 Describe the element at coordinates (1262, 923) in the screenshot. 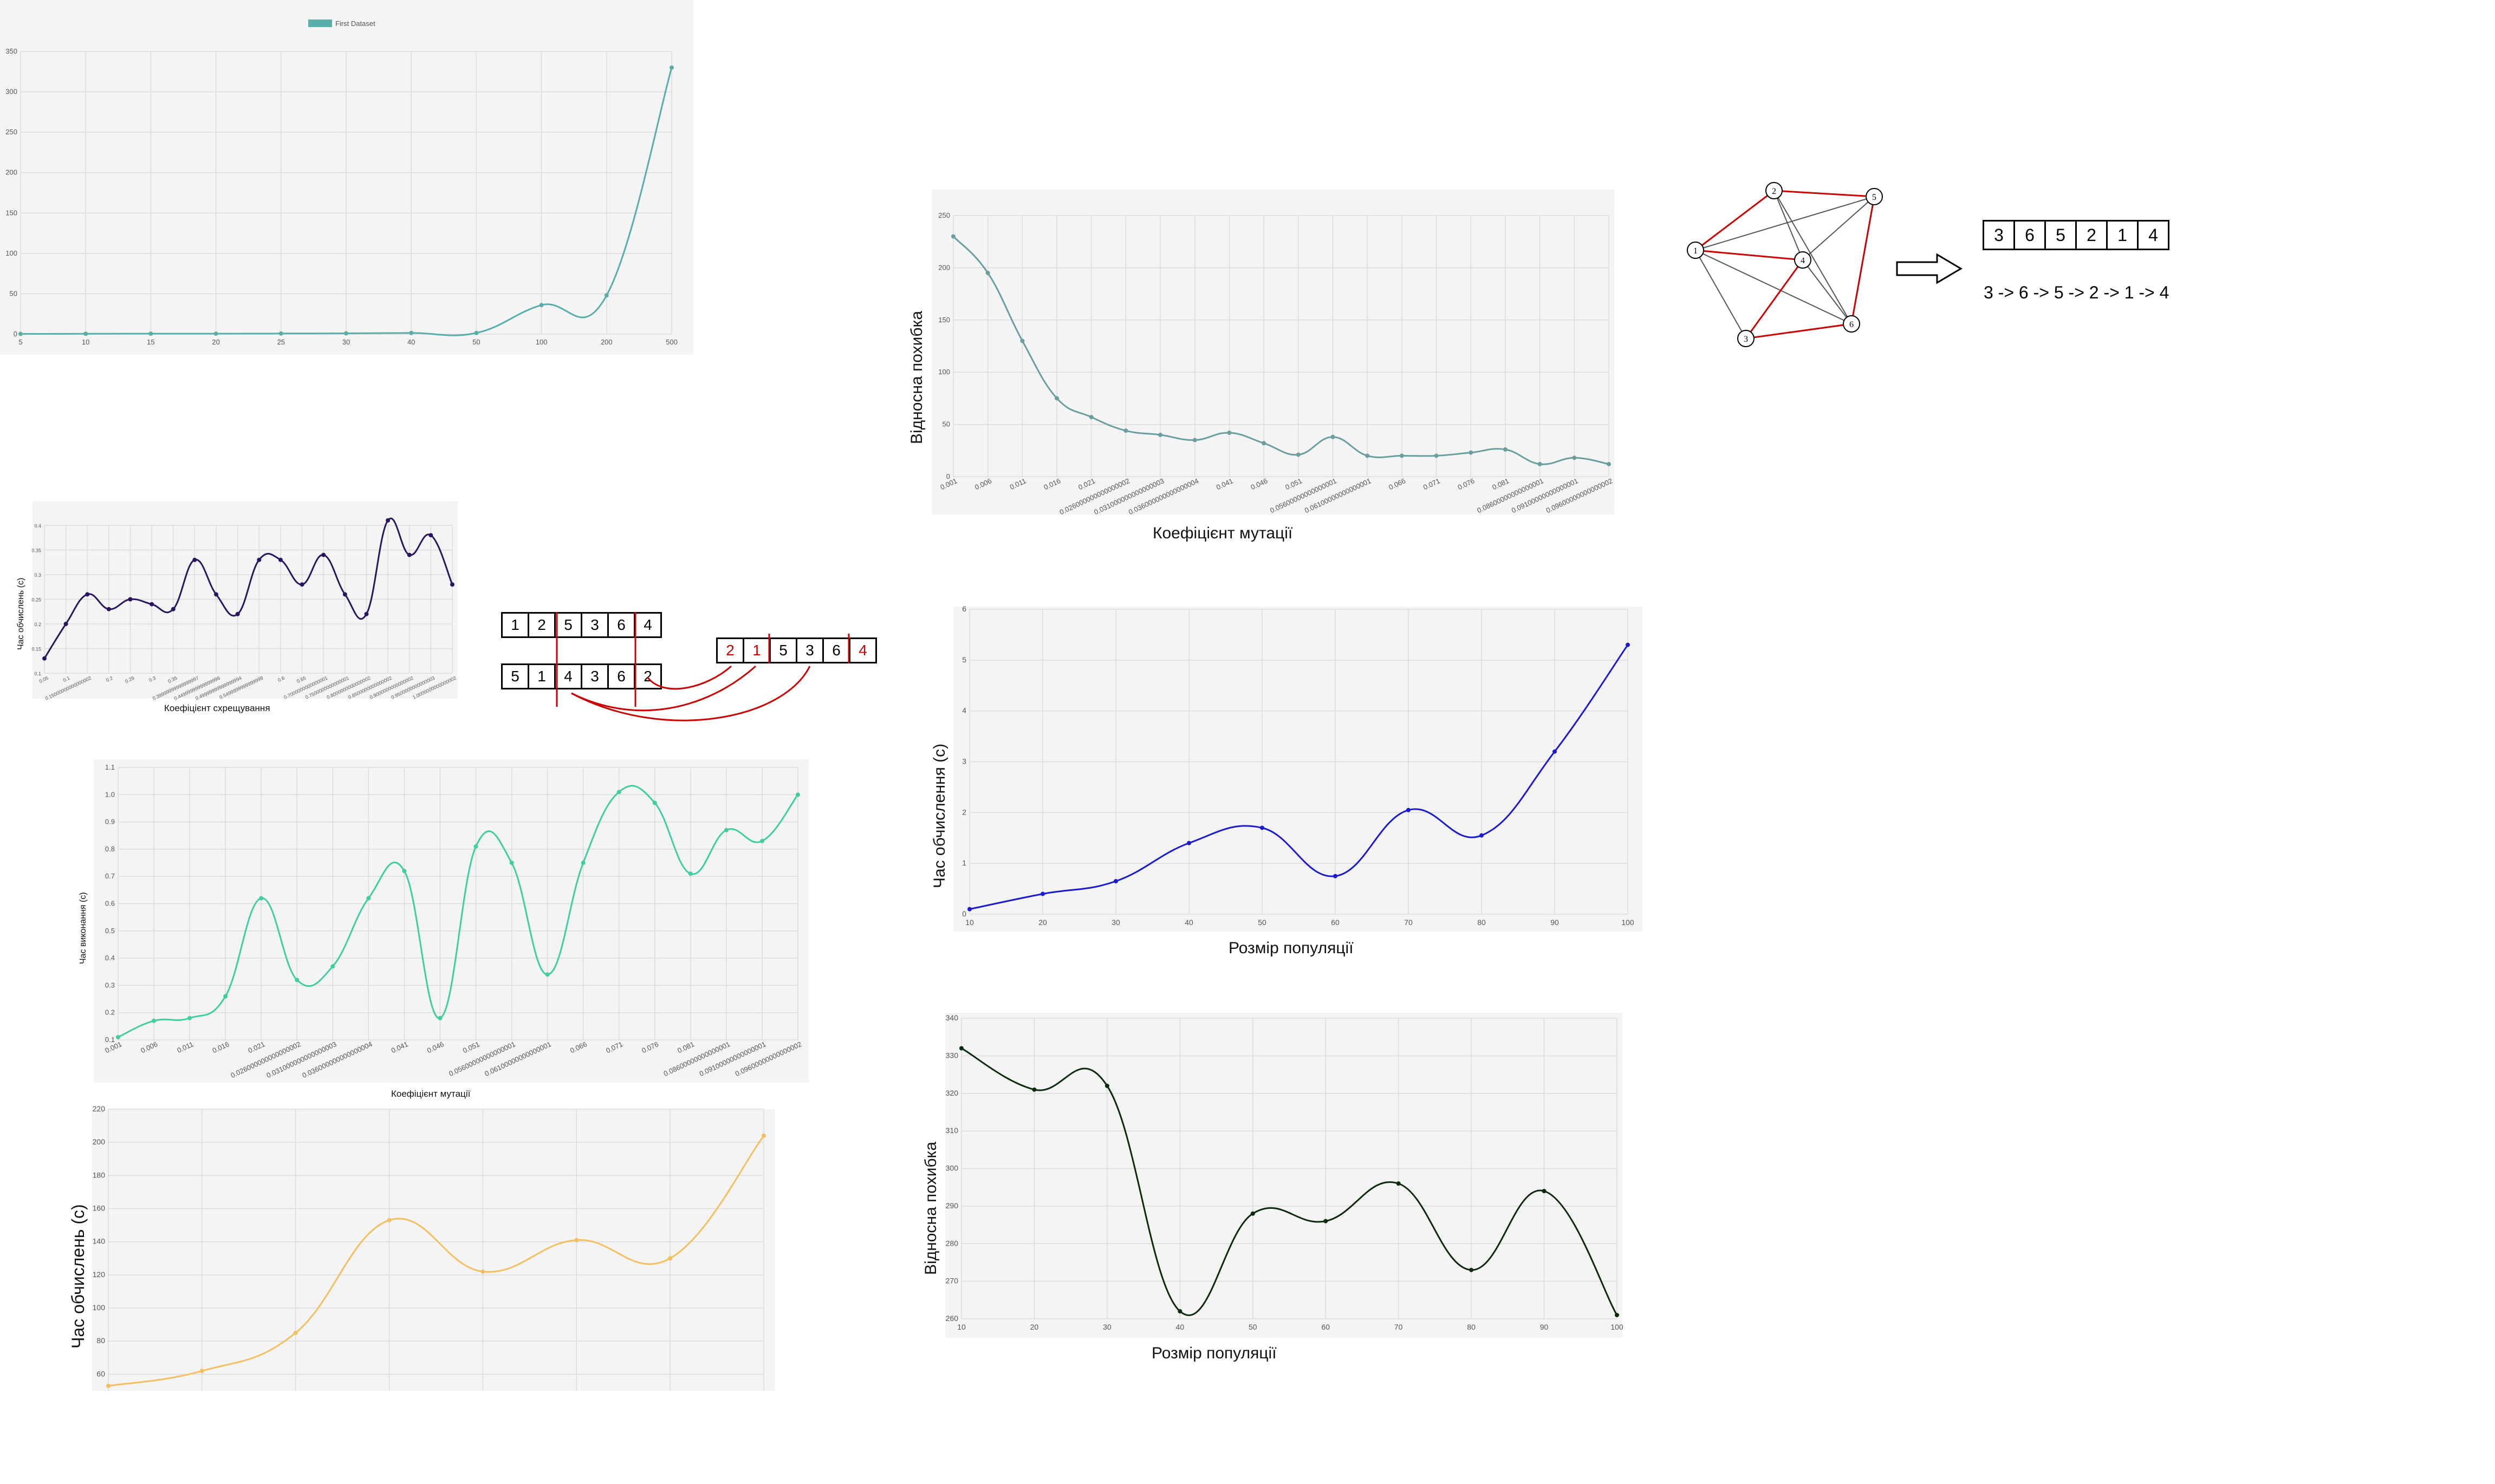

I see `c6-xtick-label: 50` at that location.